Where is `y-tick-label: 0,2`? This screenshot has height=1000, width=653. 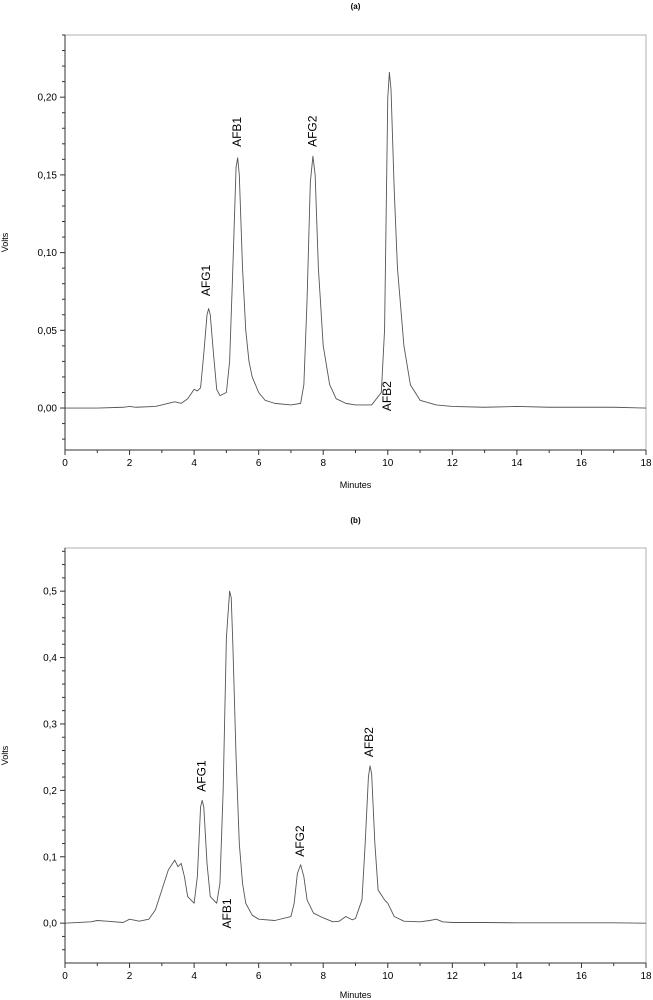 y-tick-label: 0,2 is located at coordinates (50, 791).